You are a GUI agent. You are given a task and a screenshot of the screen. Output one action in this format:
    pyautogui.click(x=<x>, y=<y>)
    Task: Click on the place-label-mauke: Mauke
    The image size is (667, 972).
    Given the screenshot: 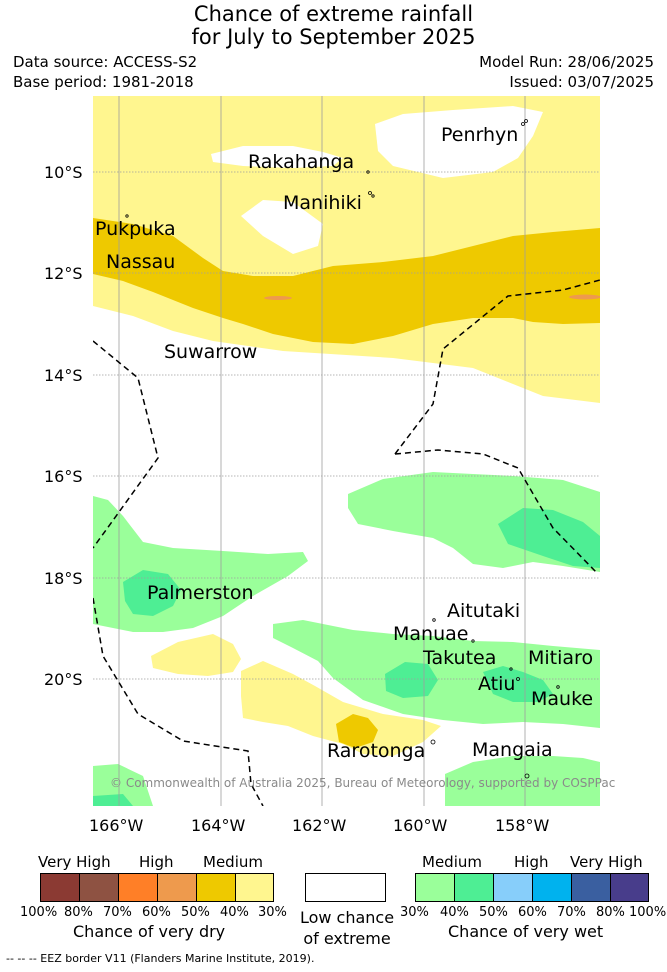 What is the action you would take?
    pyautogui.click(x=562, y=699)
    